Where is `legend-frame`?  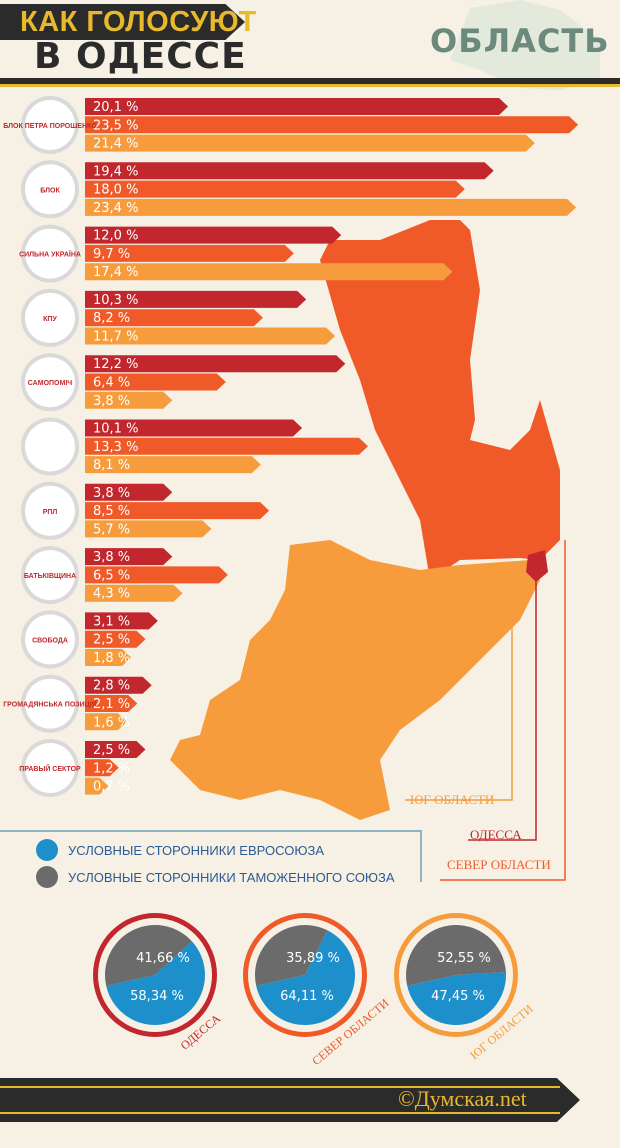 legend-frame is located at coordinates (211, 856).